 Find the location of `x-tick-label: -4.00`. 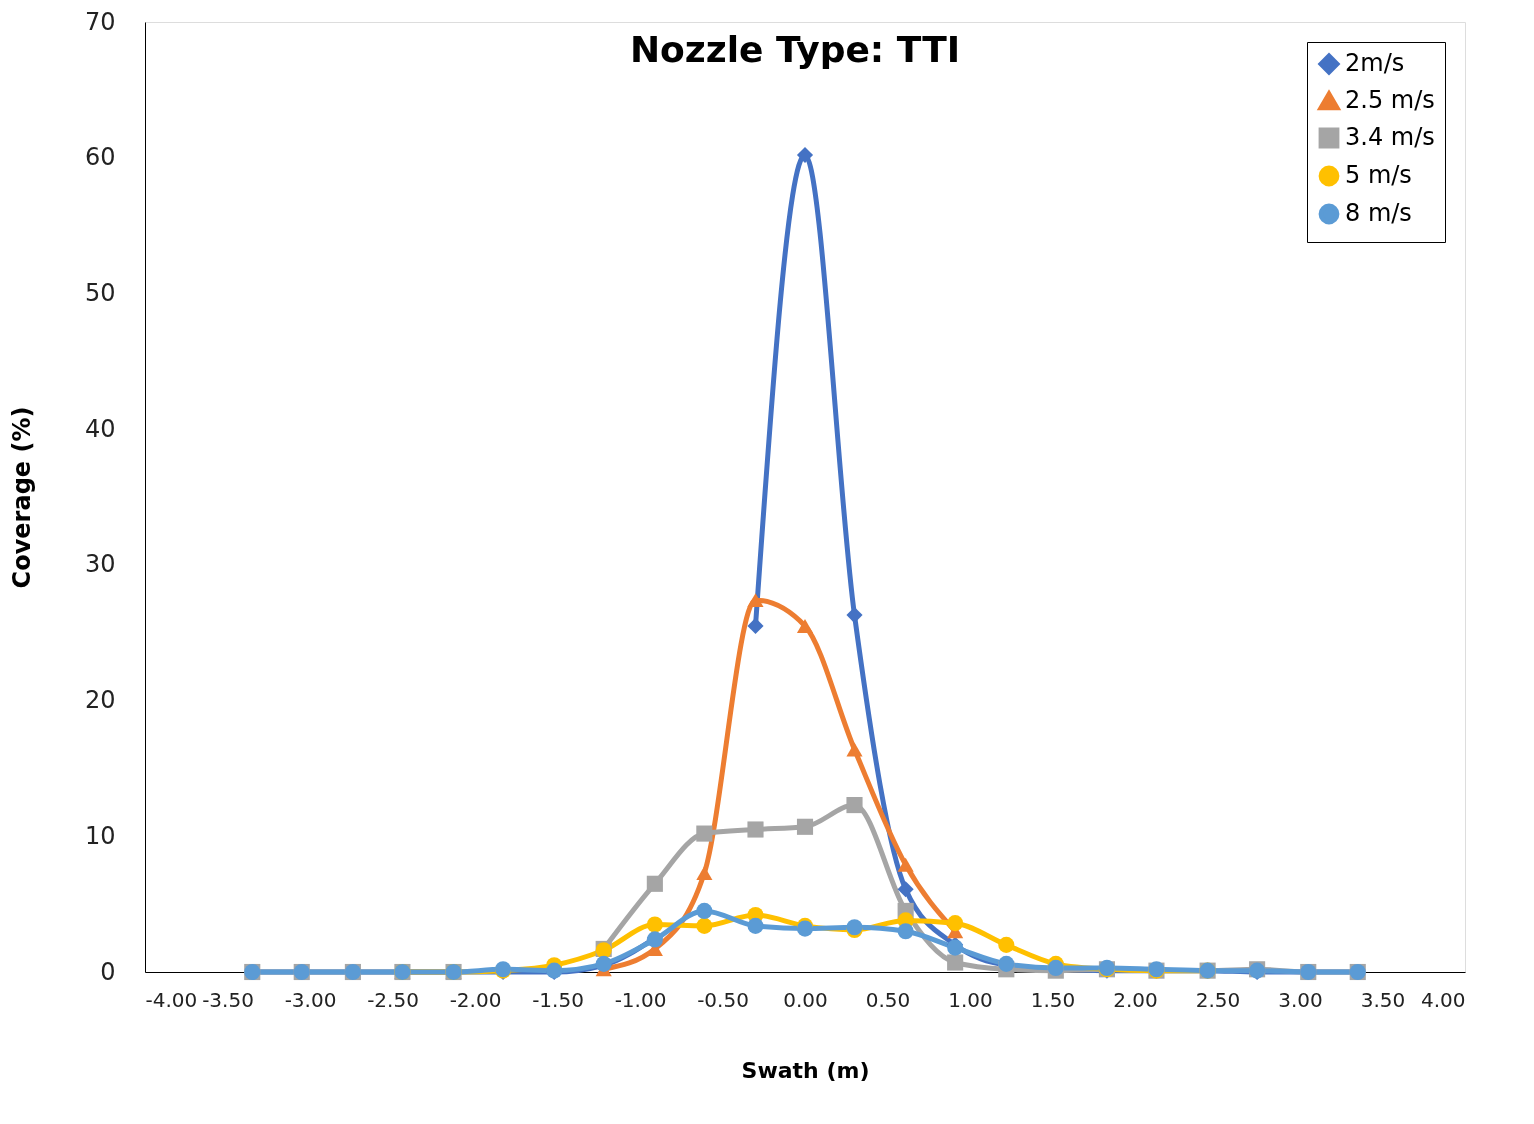

x-tick-label: -4.00 is located at coordinates (171, 999).